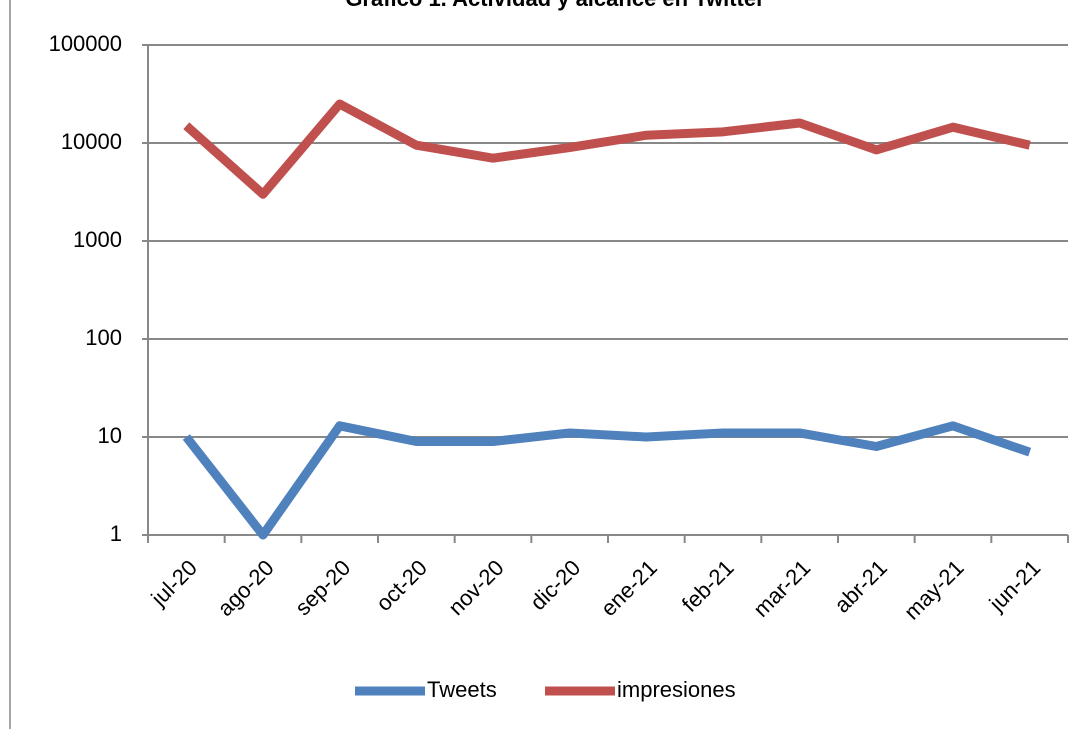 Image resolution: width=1092 pixels, height=729 pixels. Describe the element at coordinates (116, 533) in the screenshot. I see `y-tick-label: 1` at that location.